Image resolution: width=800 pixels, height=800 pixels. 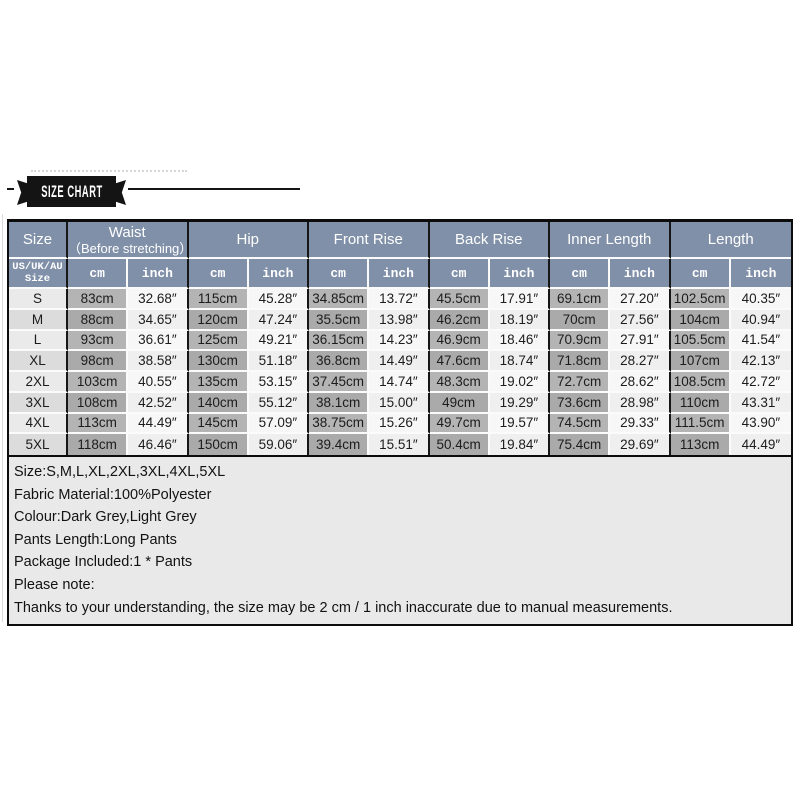 I want to click on cell-cm-value: 150cm, so click(x=218, y=444).